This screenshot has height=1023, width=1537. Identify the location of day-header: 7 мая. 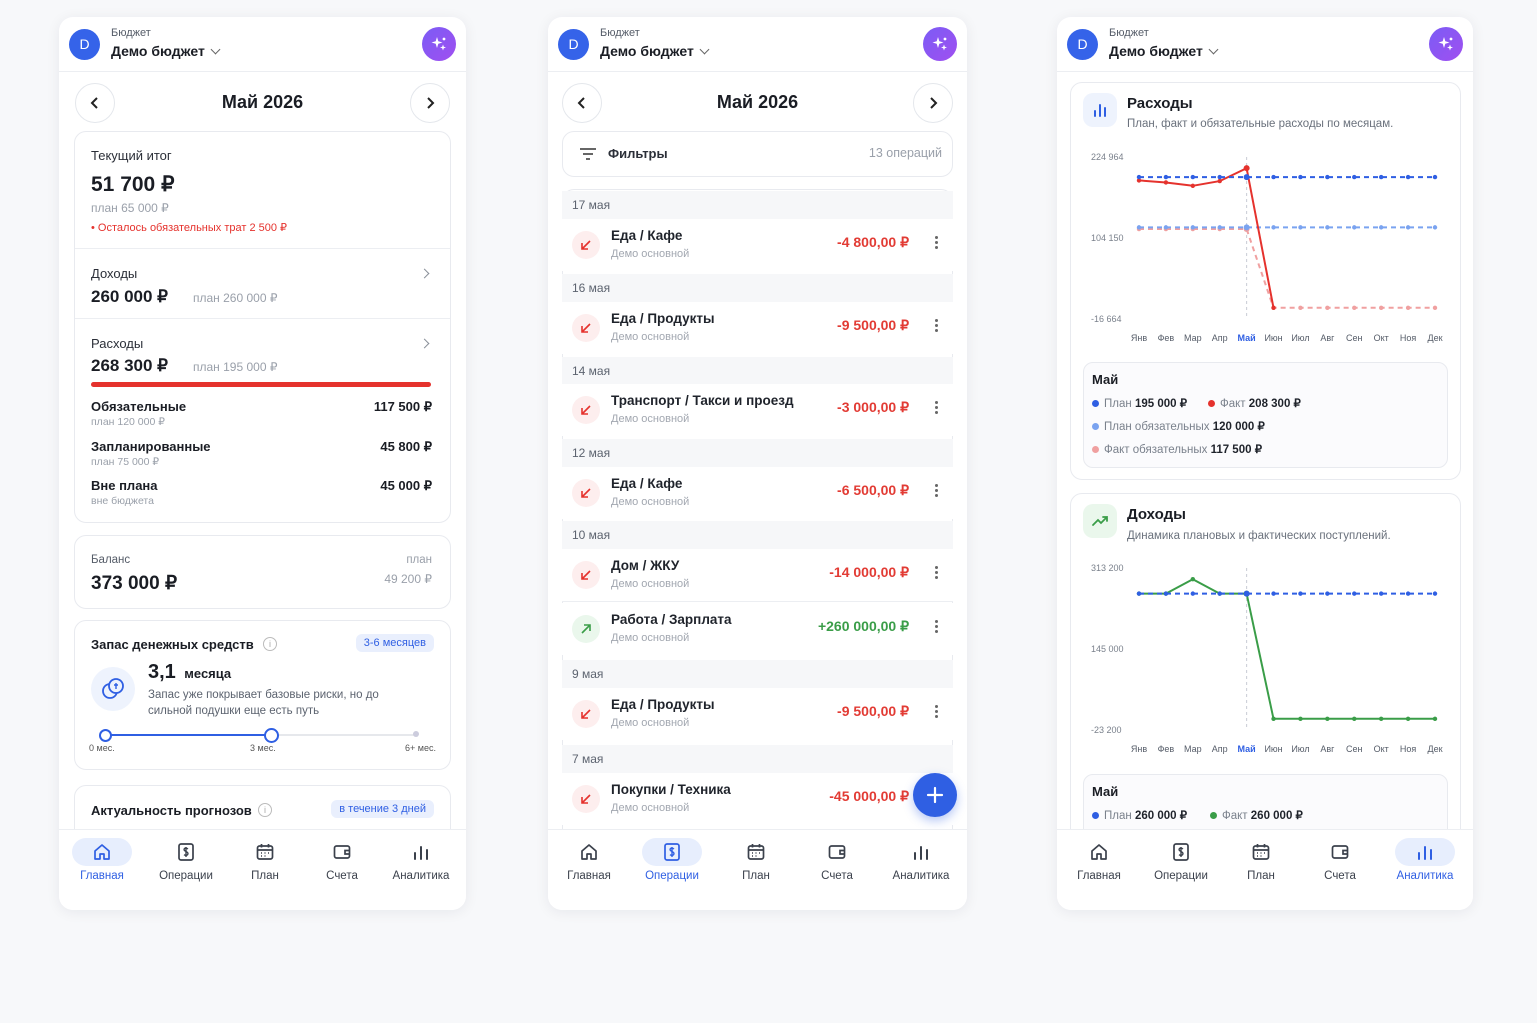
(757, 759).